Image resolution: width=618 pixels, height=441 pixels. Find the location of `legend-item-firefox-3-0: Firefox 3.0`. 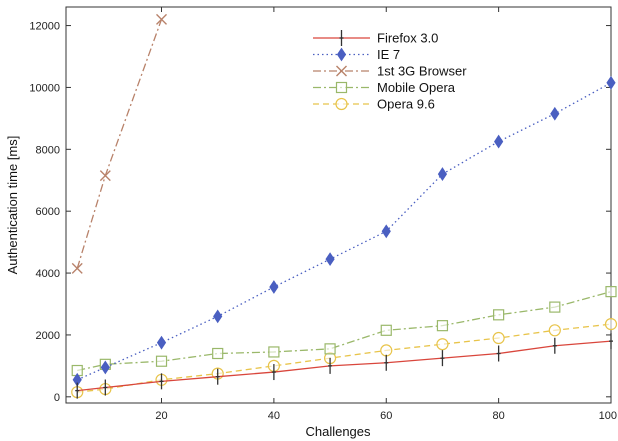

legend-item-firefox-3-0: Firefox 3.0 is located at coordinates (375, 38).